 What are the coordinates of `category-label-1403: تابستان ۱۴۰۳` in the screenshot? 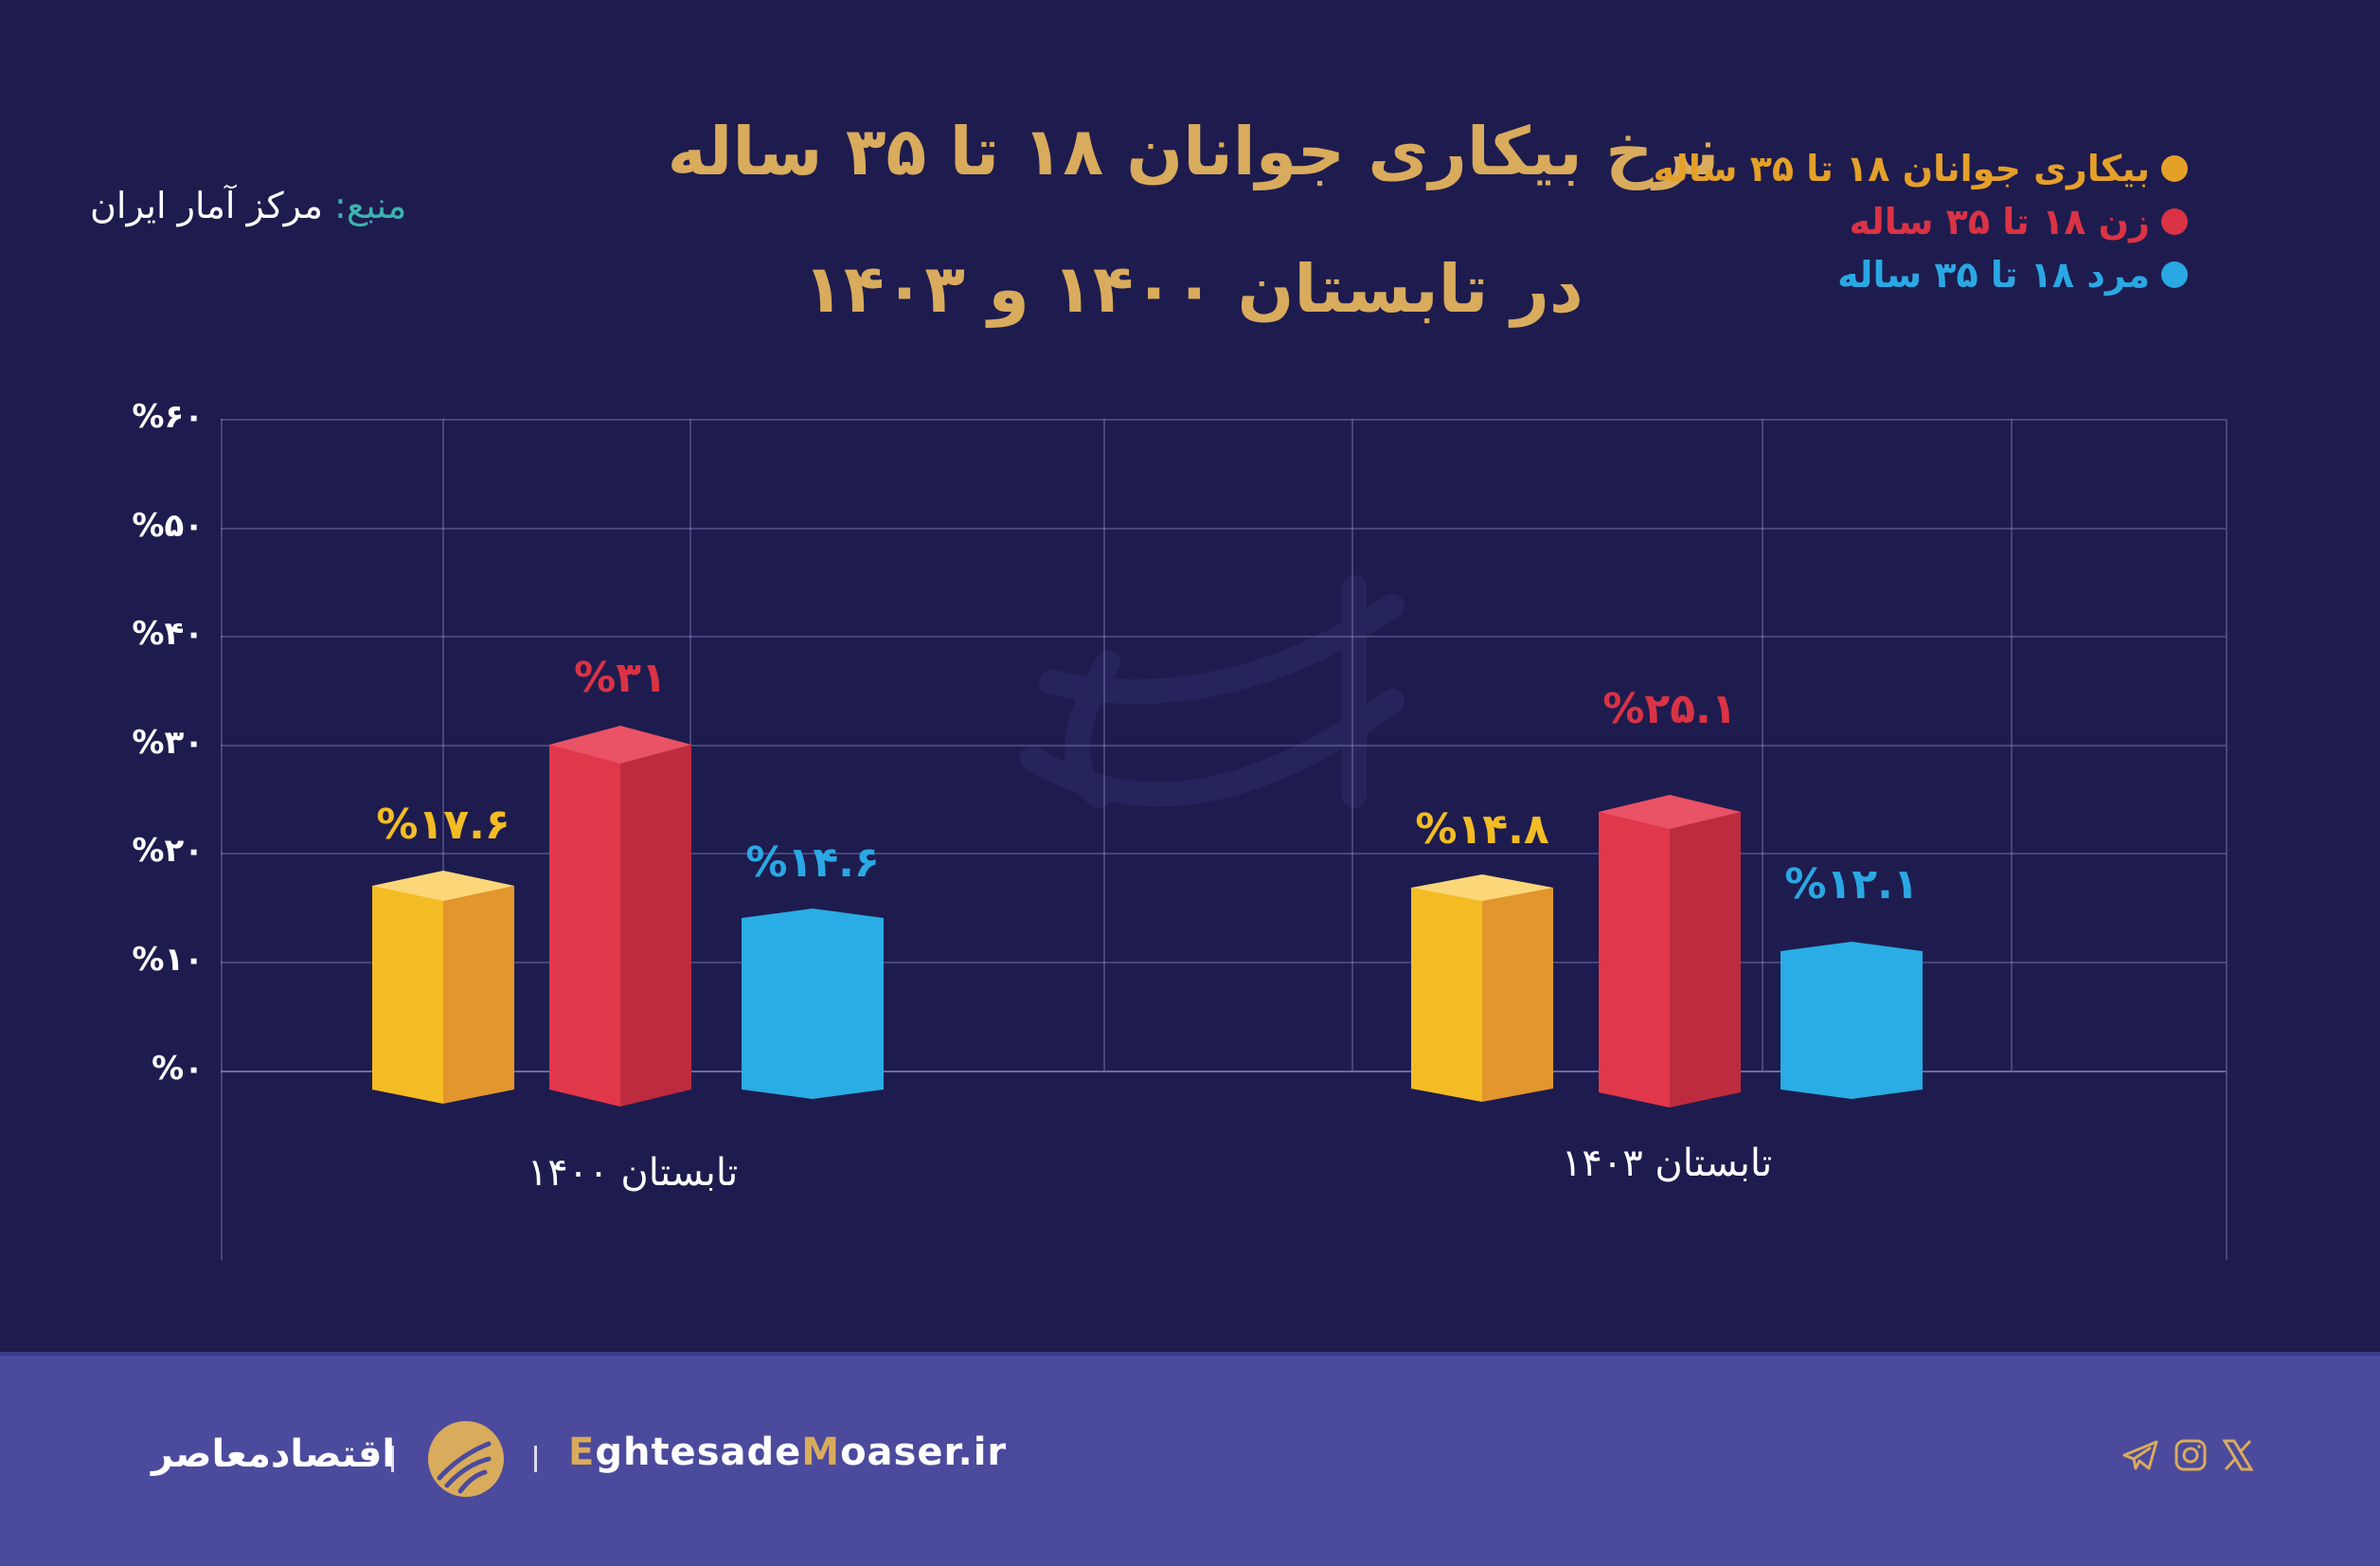 It's located at (1667, 1163).